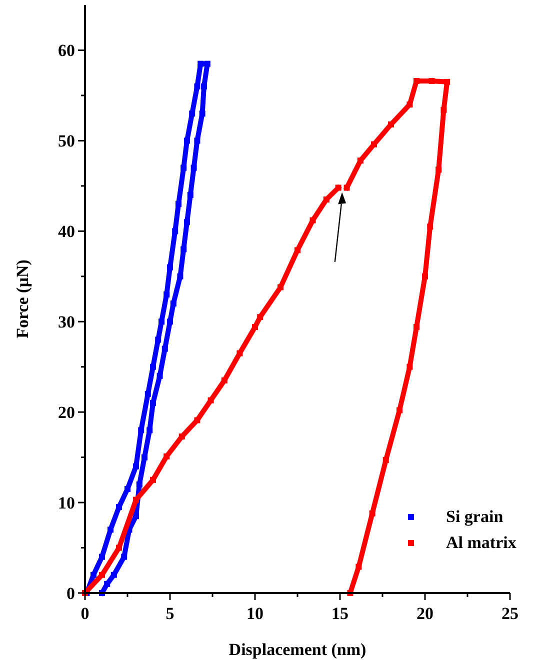 The height and width of the screenshot is (668, 537). I want to click on y-tick-label: 60, so click(66, 50).